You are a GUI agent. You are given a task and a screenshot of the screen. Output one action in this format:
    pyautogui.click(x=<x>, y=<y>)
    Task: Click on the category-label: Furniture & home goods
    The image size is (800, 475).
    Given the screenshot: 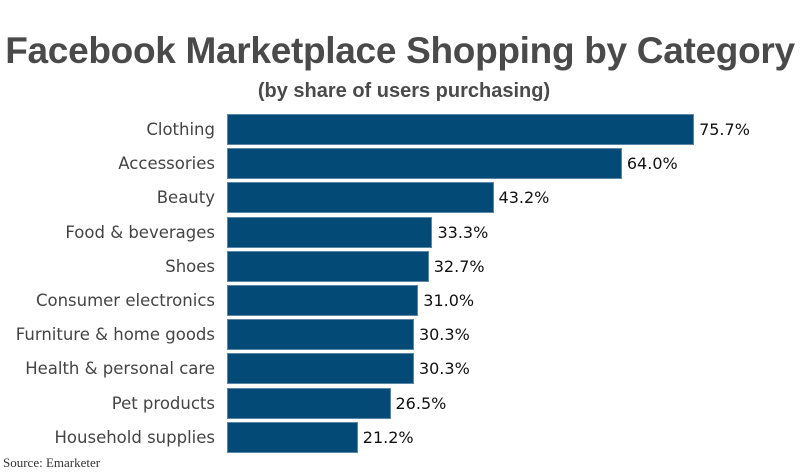 What is the action you would take?
    pyautogui.click(x=115, y=335)
    